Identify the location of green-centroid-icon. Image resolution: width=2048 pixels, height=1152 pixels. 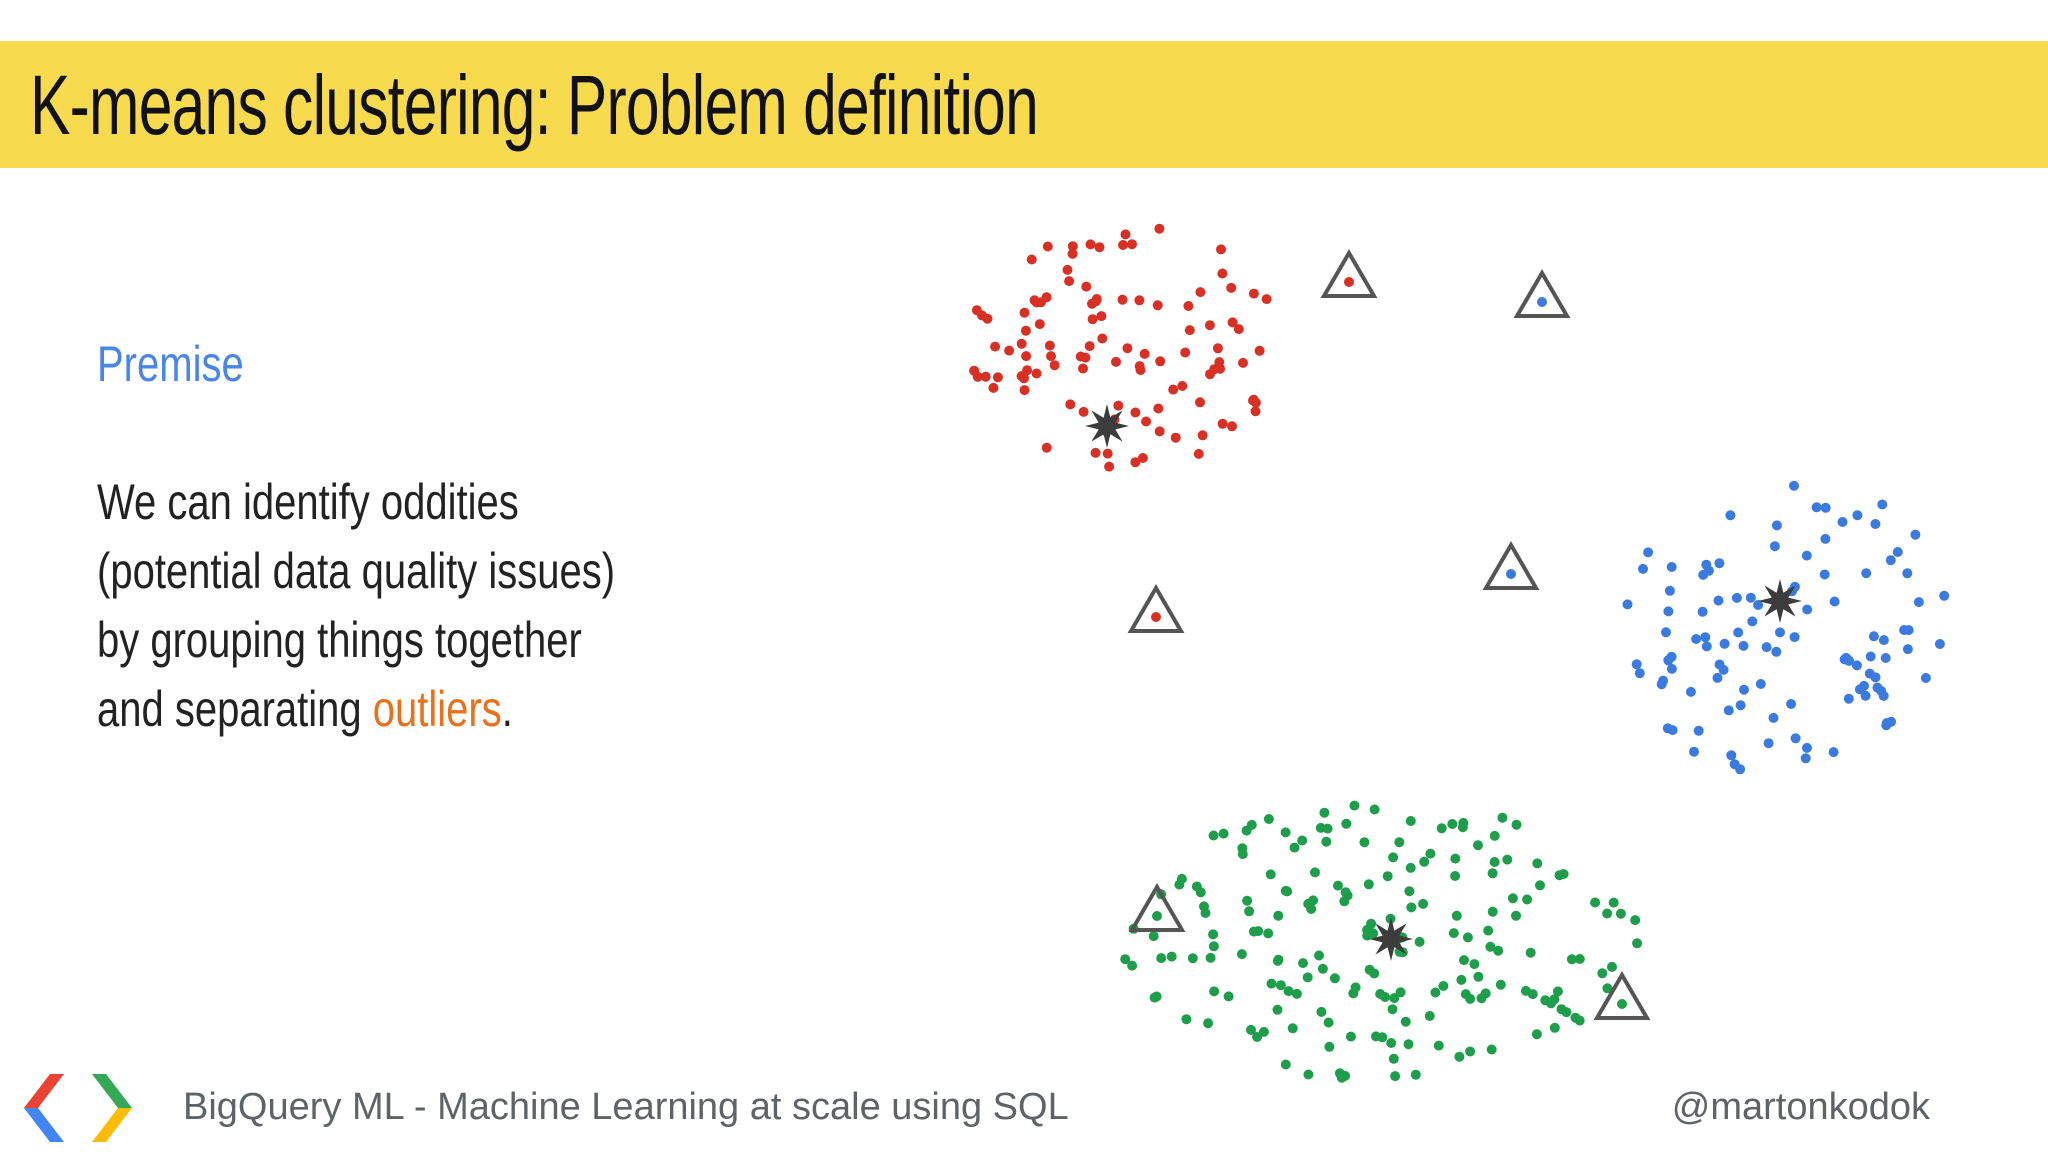
(1391, 939).